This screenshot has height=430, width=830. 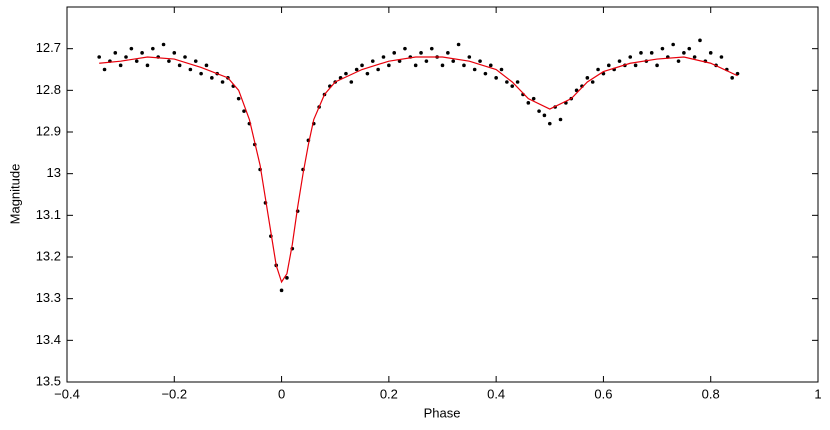 I want to click on x-tick-label: −0.2, so click(x=174, y=393).